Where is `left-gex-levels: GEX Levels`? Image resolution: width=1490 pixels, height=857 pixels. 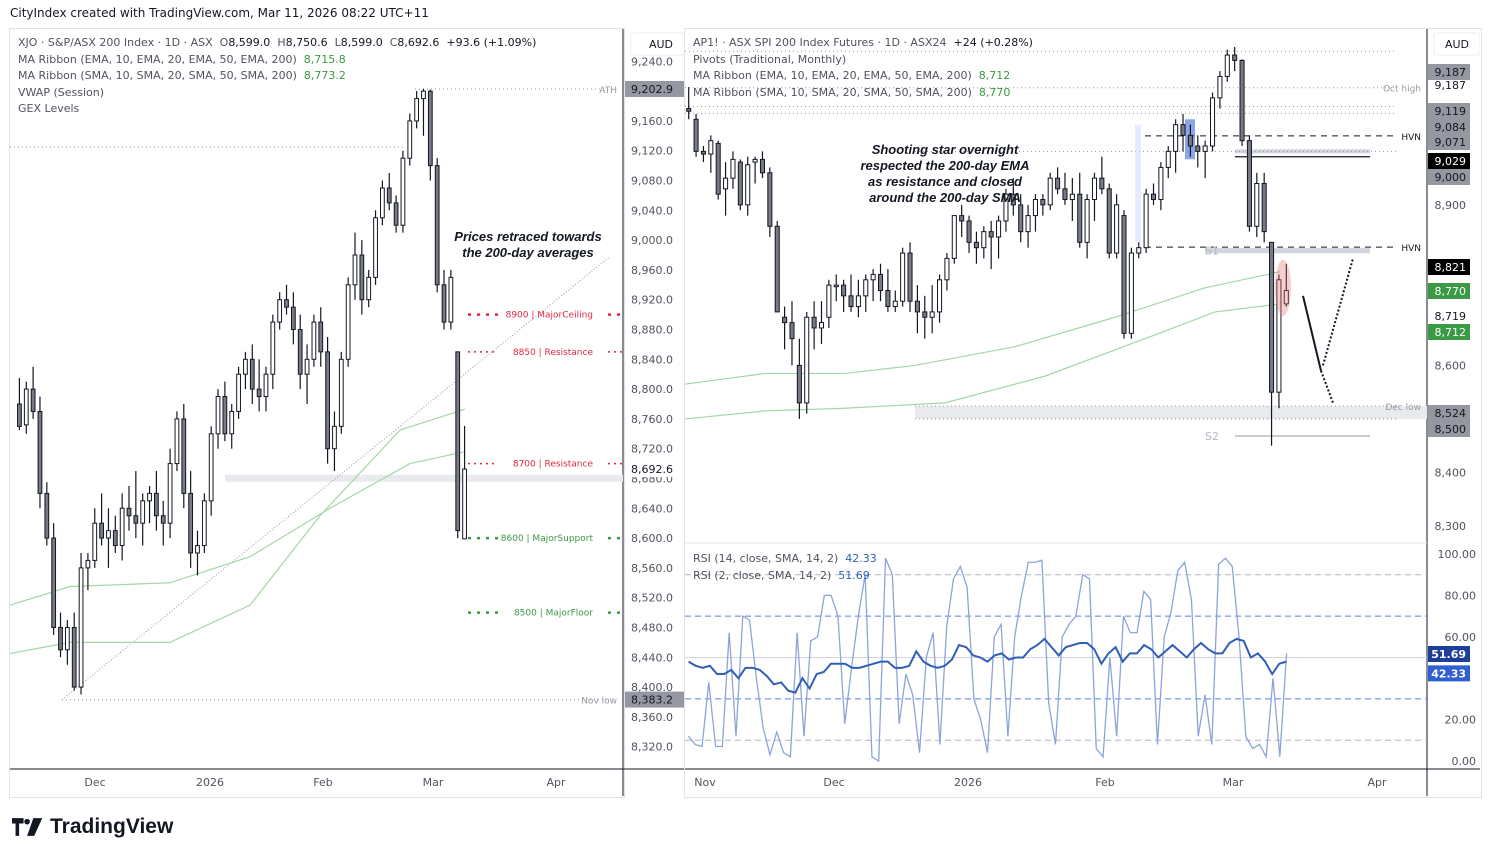
left-gex-levels: GEX Levels is located at coordinates (49, 108).